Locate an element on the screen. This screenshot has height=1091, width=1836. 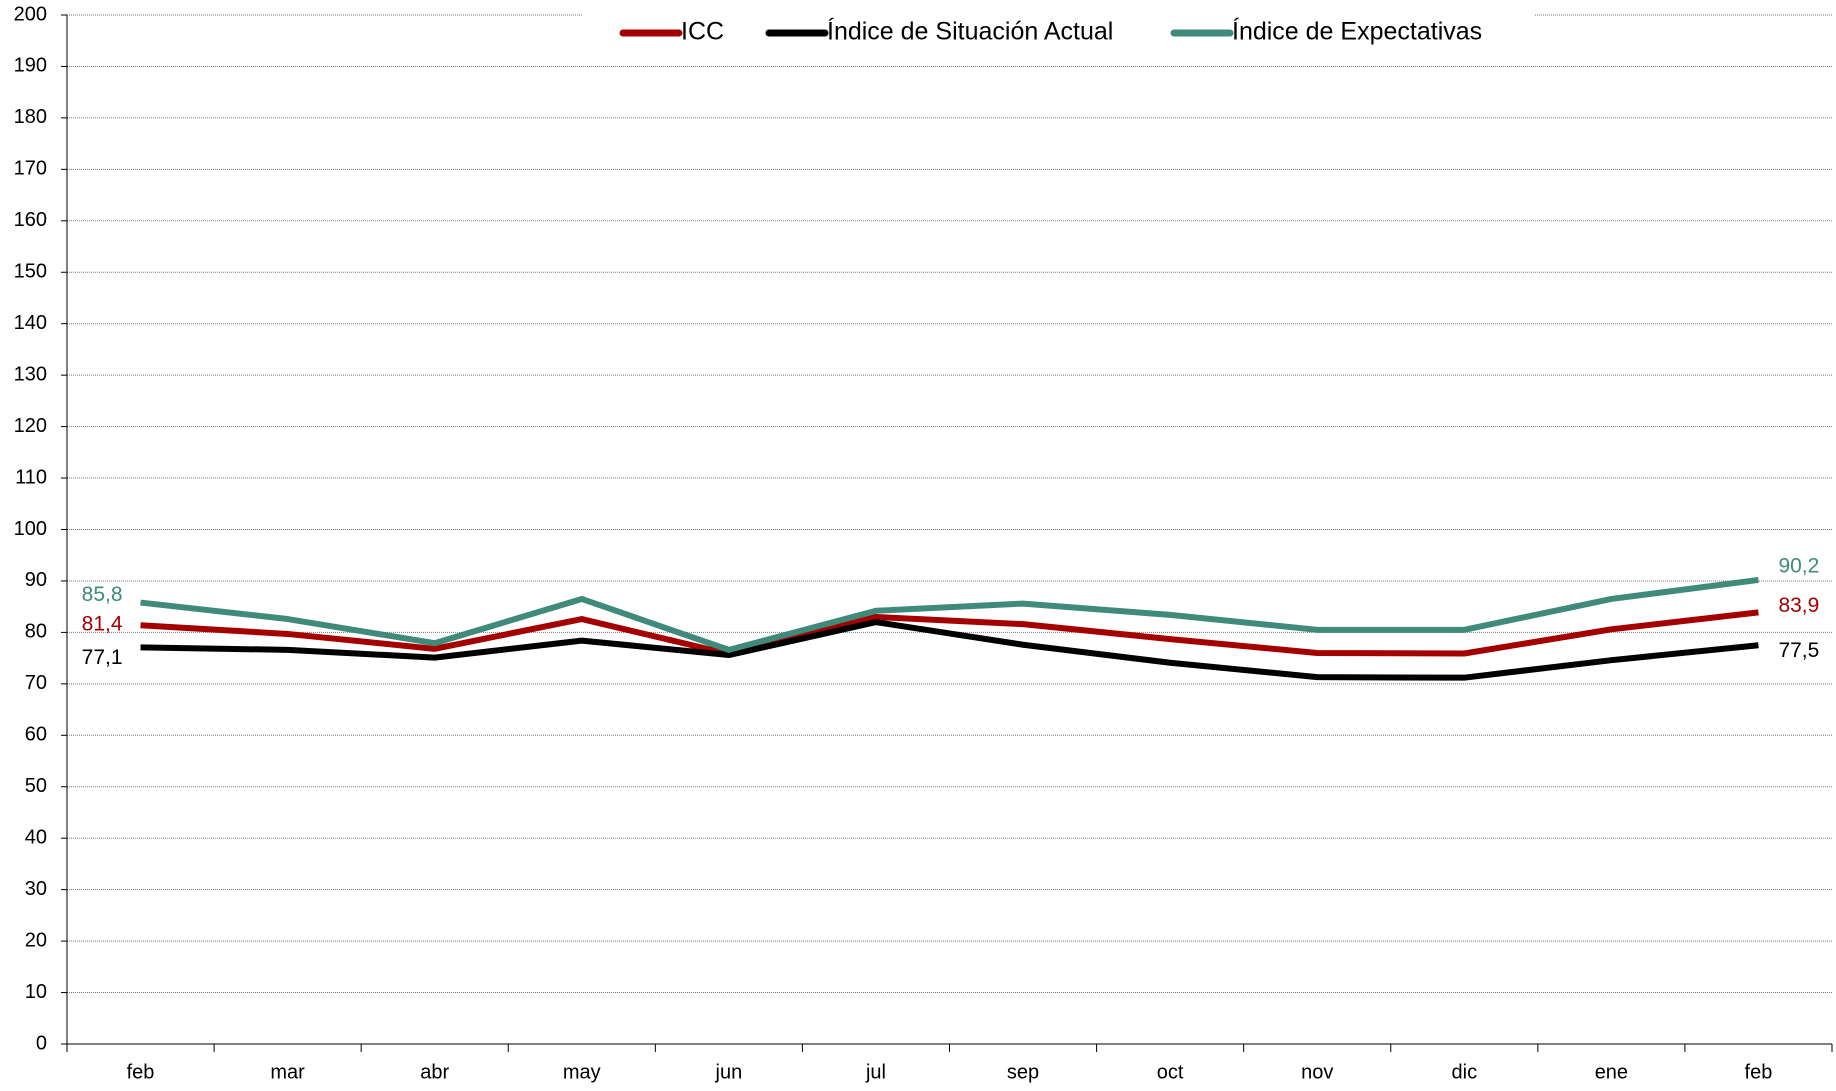
x-tick-label: may is located at coordinates (582, 1072).